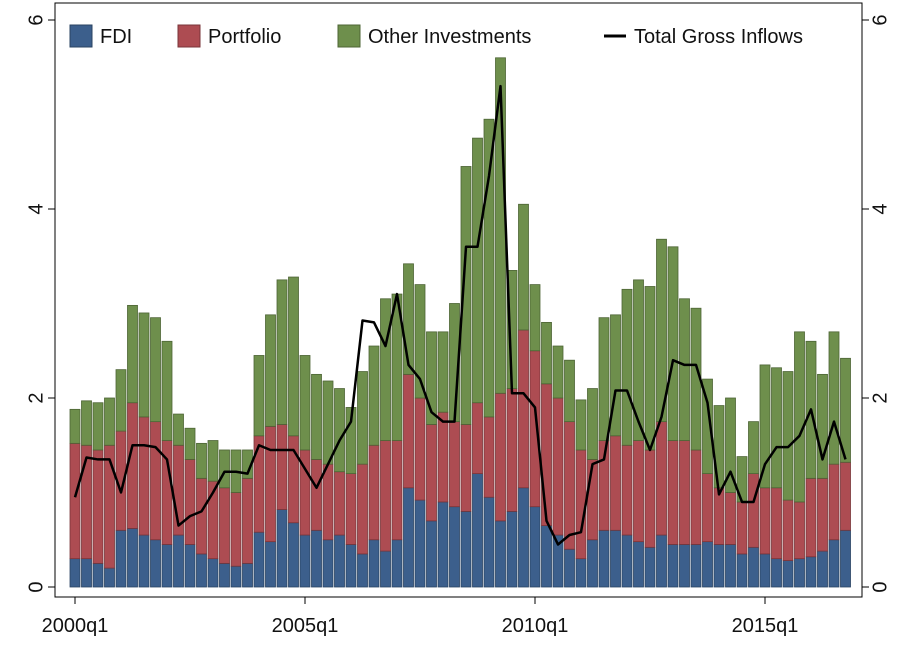 The image size is (902, 646). What do you see at coordinates (880, 19) in the screenshot?
I see `y2-tick-label: 6` at bounding box center [880, 19].